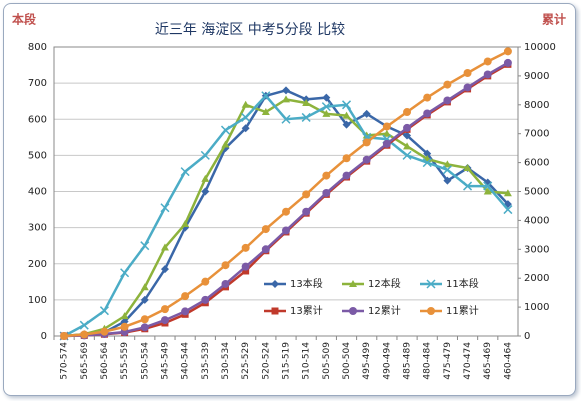 The height and width of the screenshot is (401, 581). What do you see at coordinates (387, 361) in the screenshot?
I see `x-tick-label: 490-494` at bounding box center [387, 361].